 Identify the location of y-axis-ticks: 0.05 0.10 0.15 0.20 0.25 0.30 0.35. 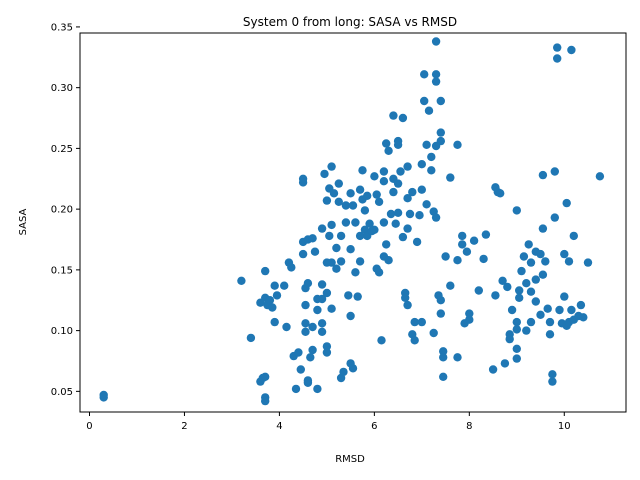
(65, 210).